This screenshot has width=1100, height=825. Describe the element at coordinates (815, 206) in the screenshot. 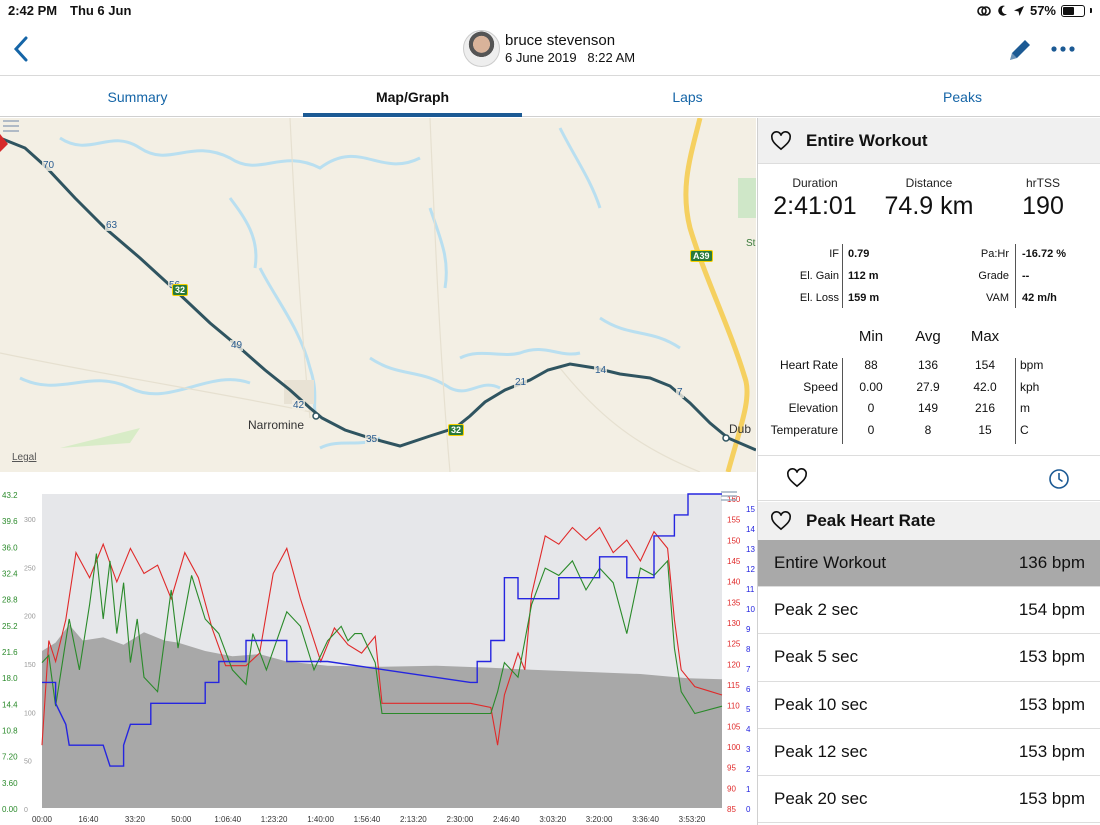

I see `stat-value: 2:41:01` at that location.